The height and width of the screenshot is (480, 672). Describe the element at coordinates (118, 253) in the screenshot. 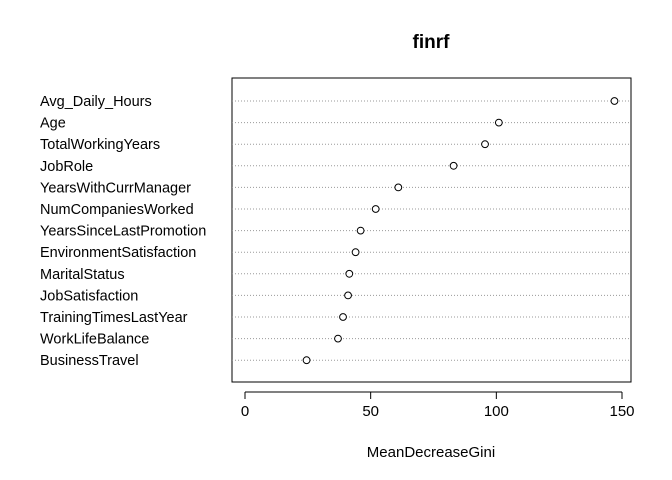

I see `category-label: EnvironmentSatisfaction` at that location.